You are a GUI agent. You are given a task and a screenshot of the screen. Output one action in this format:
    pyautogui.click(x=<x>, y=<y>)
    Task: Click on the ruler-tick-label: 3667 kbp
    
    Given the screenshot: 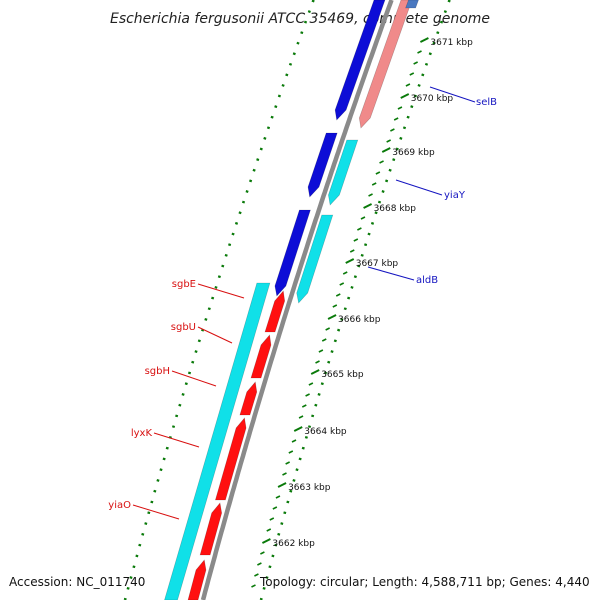 What is the action you would take?
    pyautogui.click(x=377, y=264)
    